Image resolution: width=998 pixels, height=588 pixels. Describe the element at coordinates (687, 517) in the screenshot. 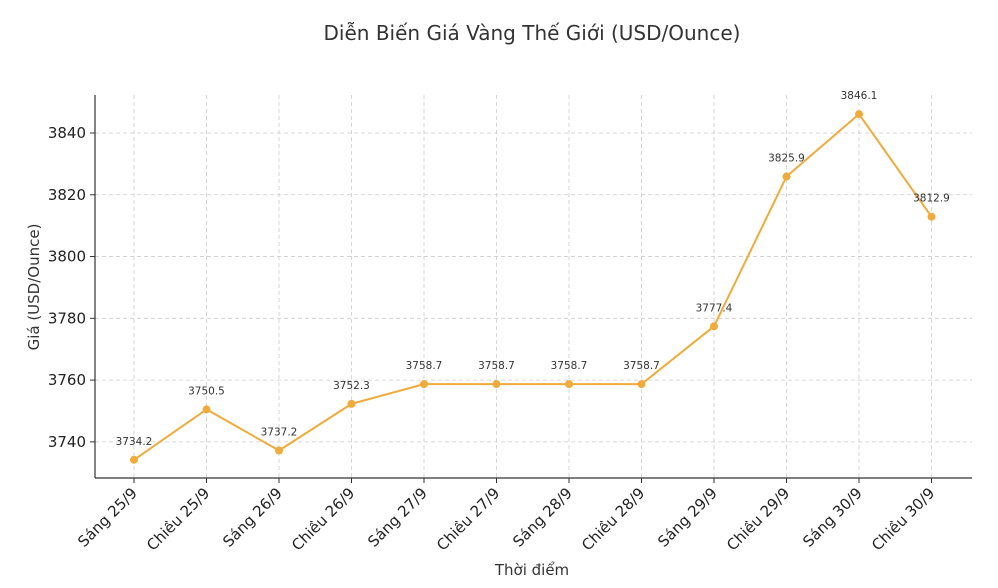

I see `x-tick-label: Sáng 29/9` at that location.